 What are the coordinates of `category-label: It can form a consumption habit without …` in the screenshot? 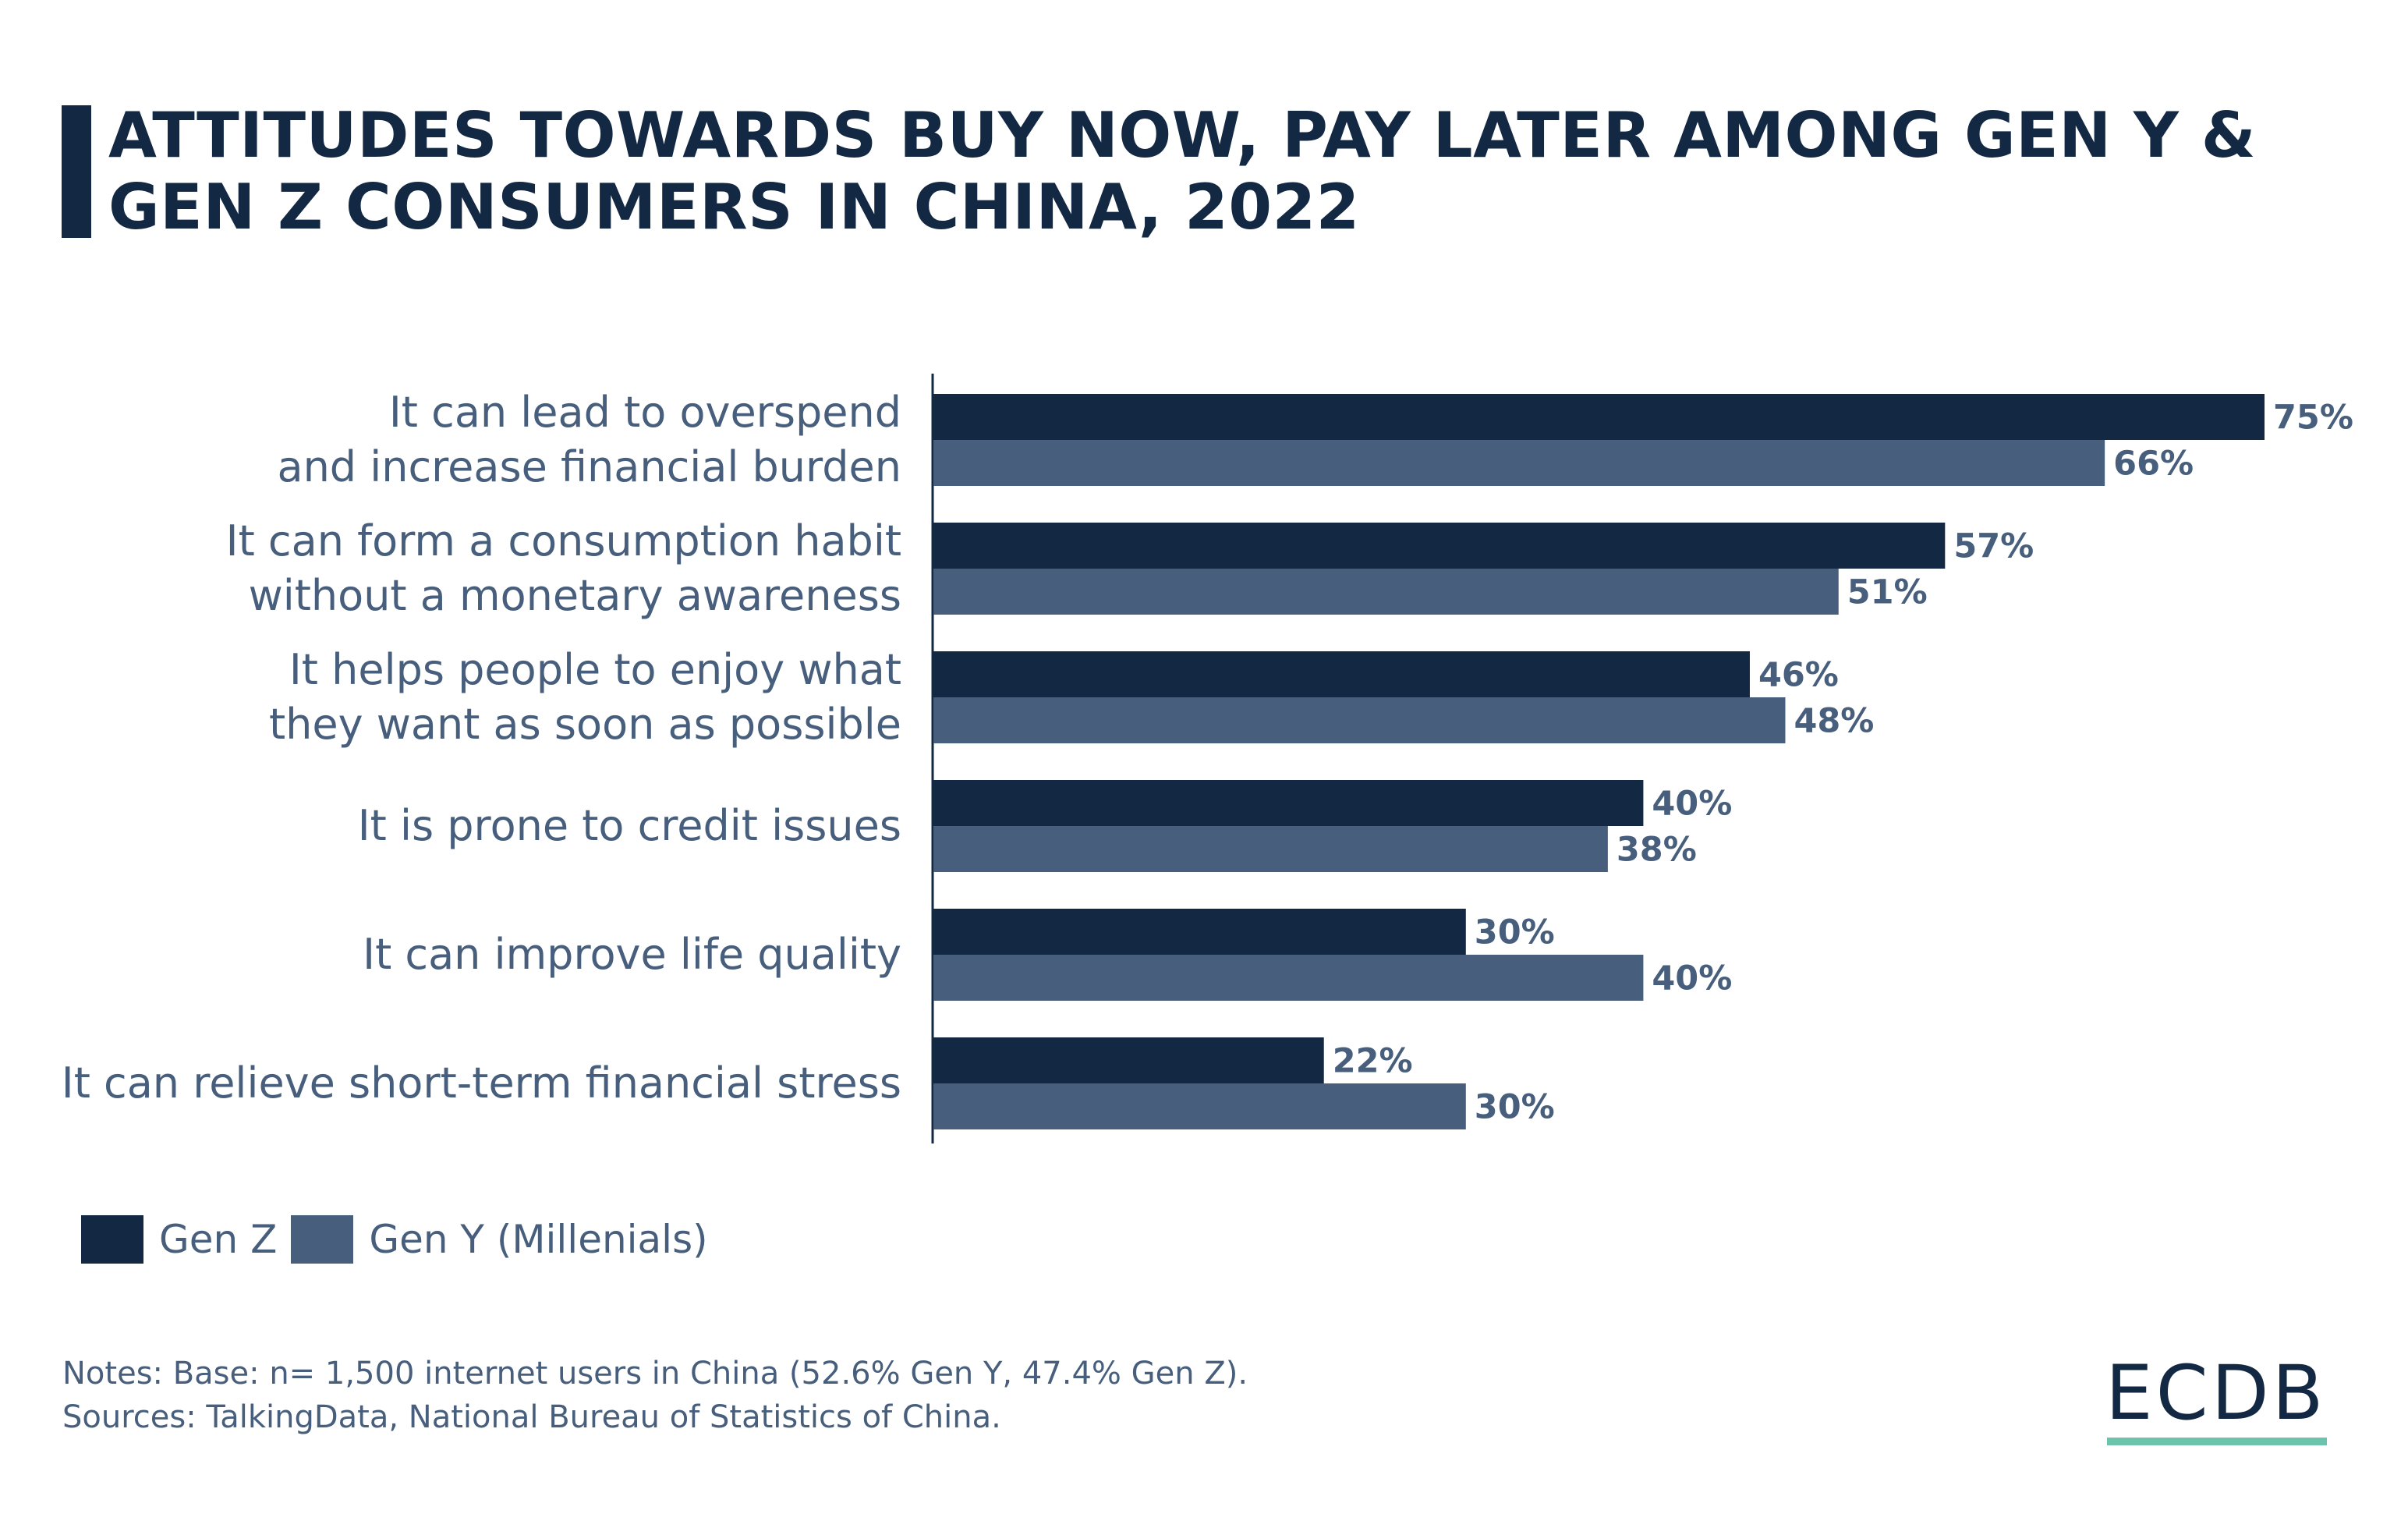 It's located at (563, 568).